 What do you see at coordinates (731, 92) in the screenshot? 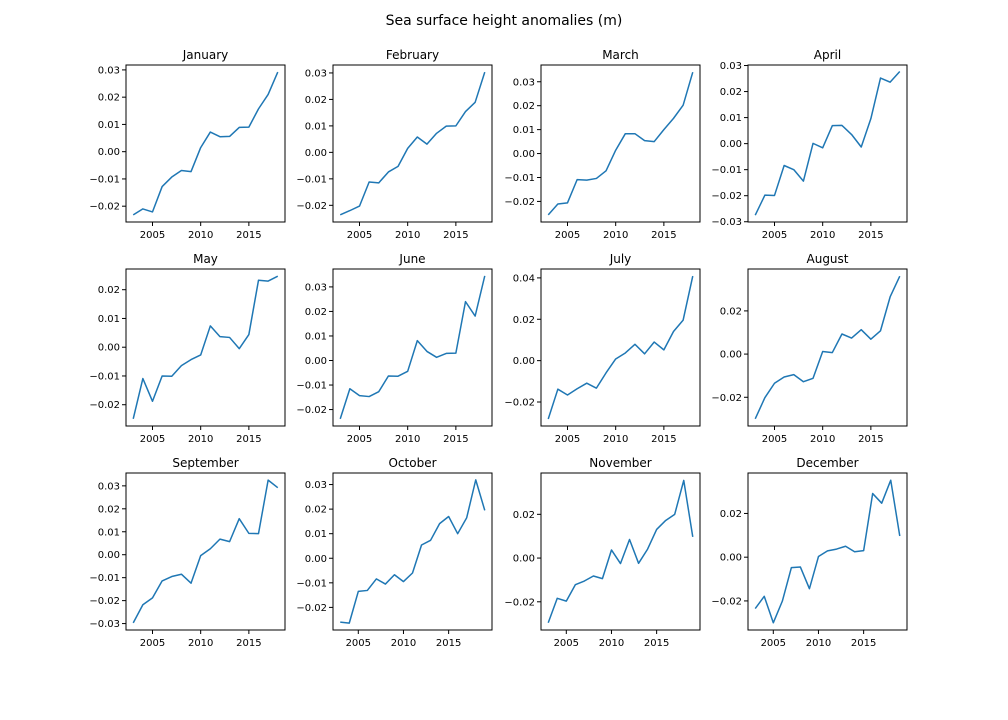
I see `y-tick-label-april: 0.02` at bounding box center [731, 92].